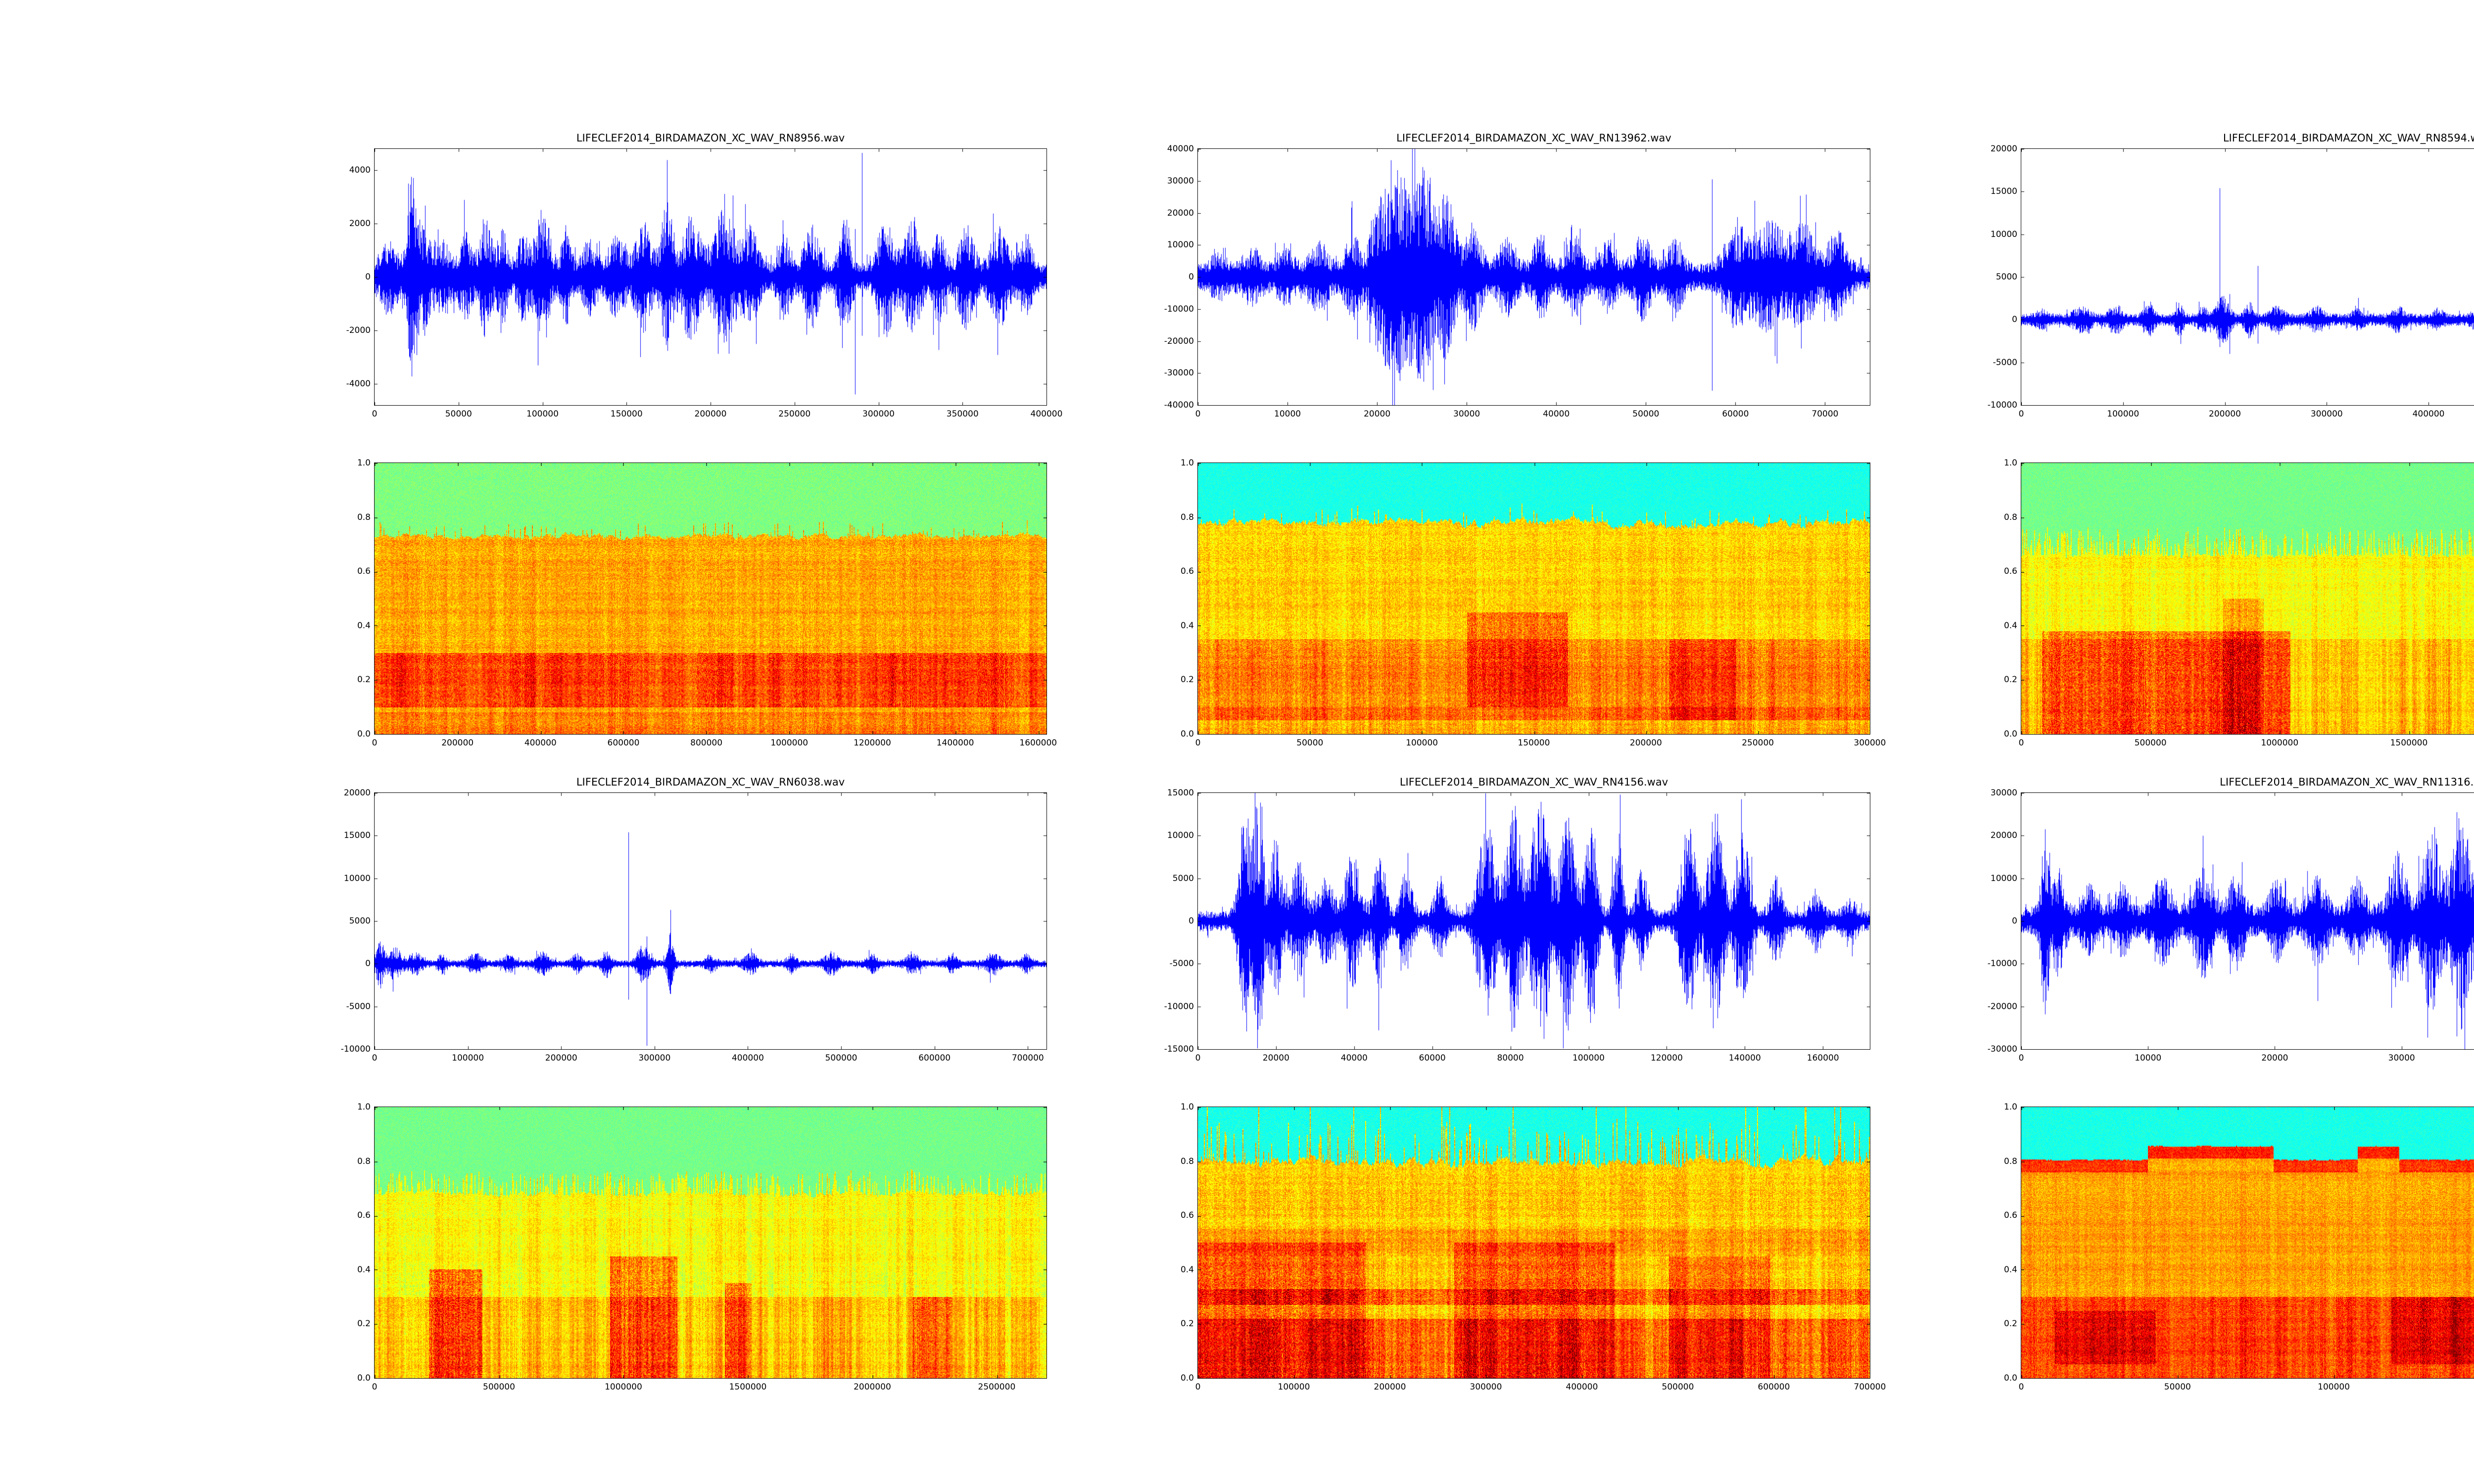 This screenshot has height=1484, width=2474. What do you see at coordinates (935, 1058) in the screenshot?
I see `x-tick-label: 600000` at bounding box center [935, 1058].